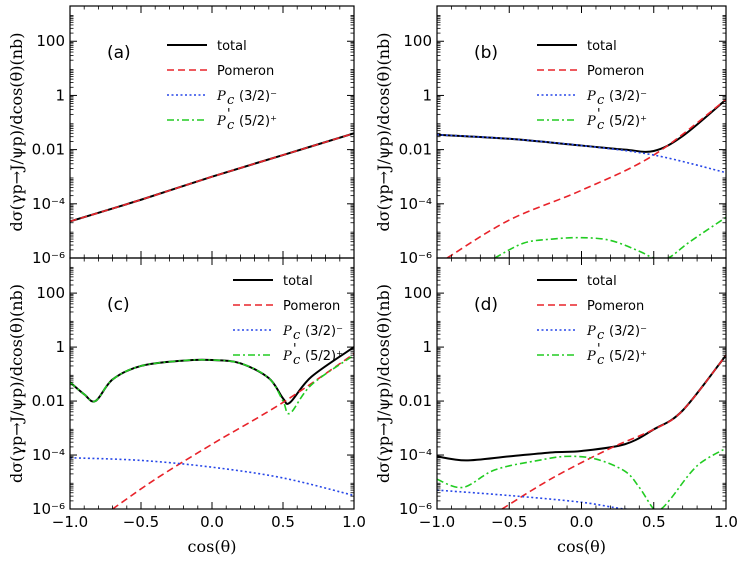 The height and width of the screenshot is (561, 747). Describe the element at coordinates (486, 305) in the screenshot. I see `panel-label: (d)` at that location.